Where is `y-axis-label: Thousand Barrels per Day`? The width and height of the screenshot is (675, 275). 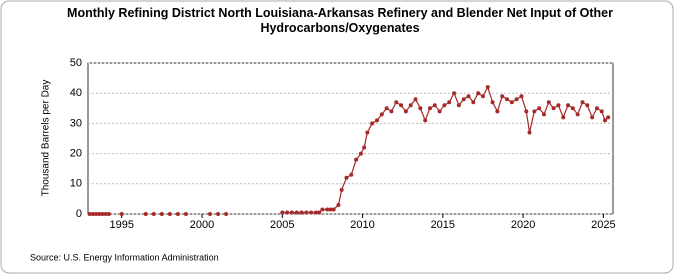 y-axis-label: Thousand Barrels per Day is located at coordinates (46, 138).